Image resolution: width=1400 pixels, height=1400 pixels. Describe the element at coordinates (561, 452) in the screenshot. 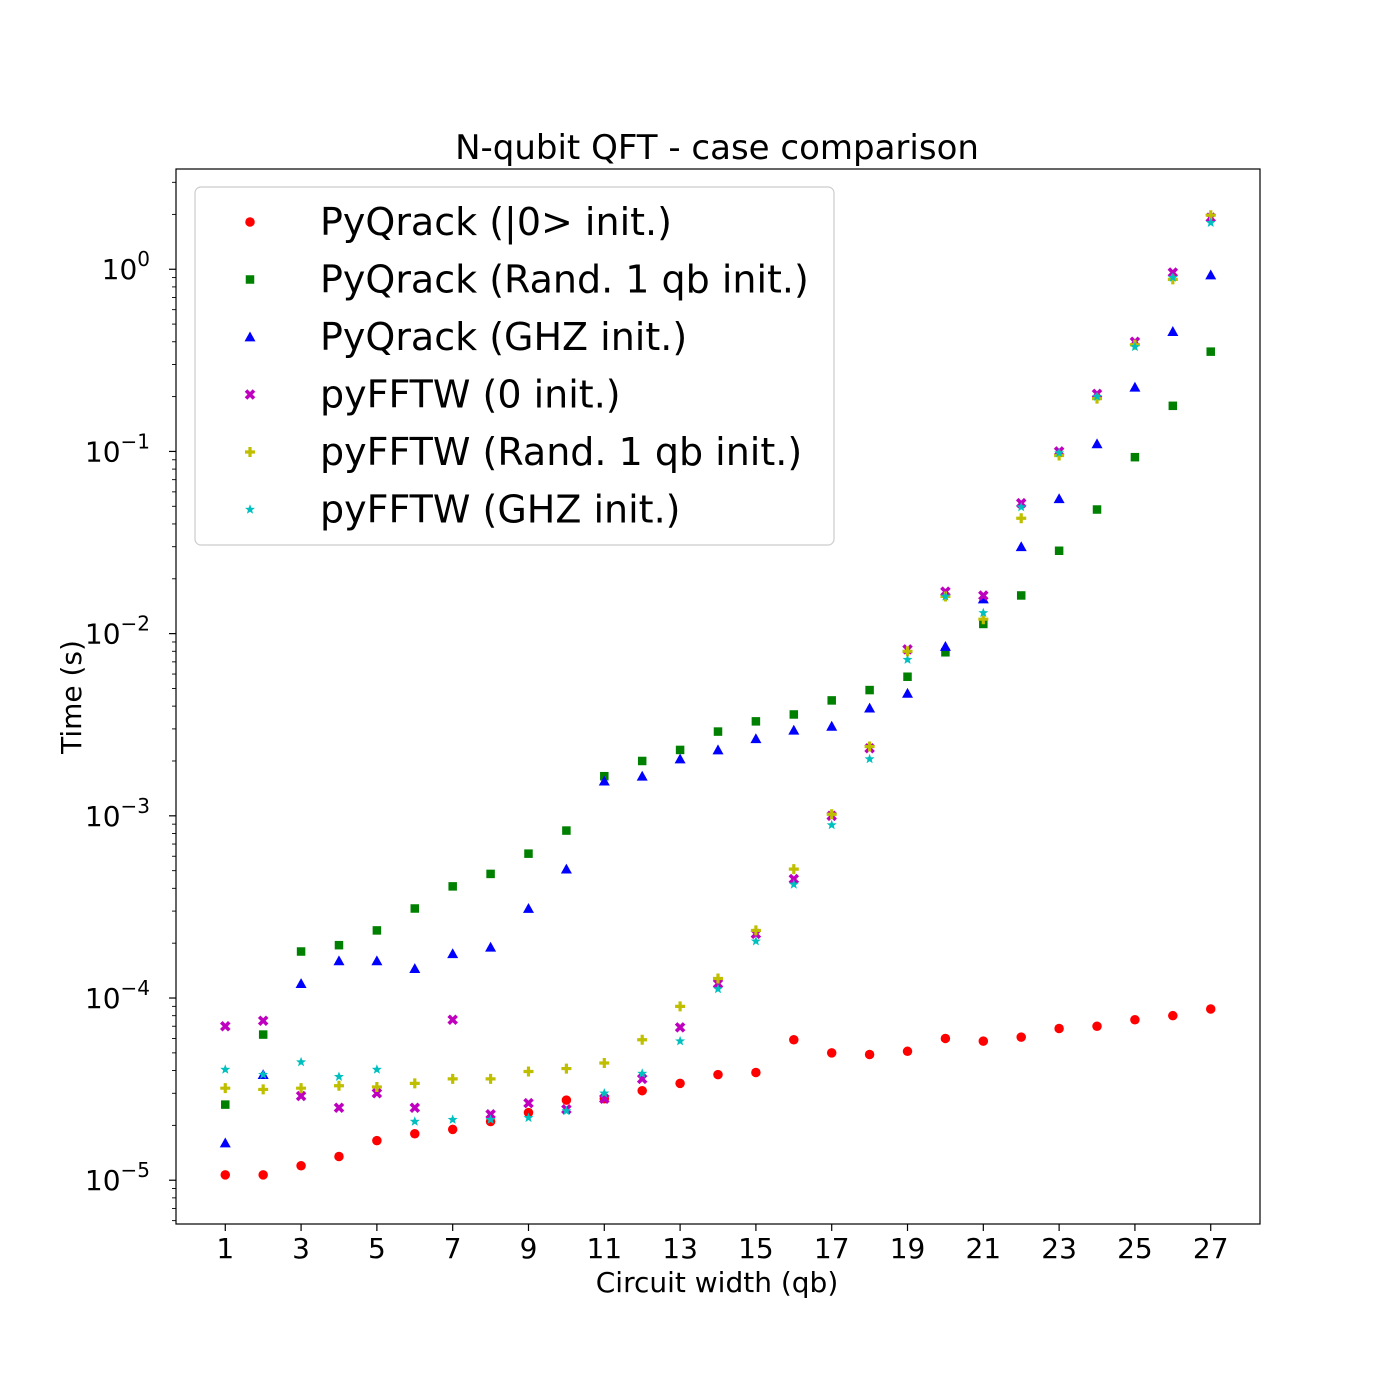

I see `legend-label: pyFFTW (Rand. 1 qb init.)` at that location.